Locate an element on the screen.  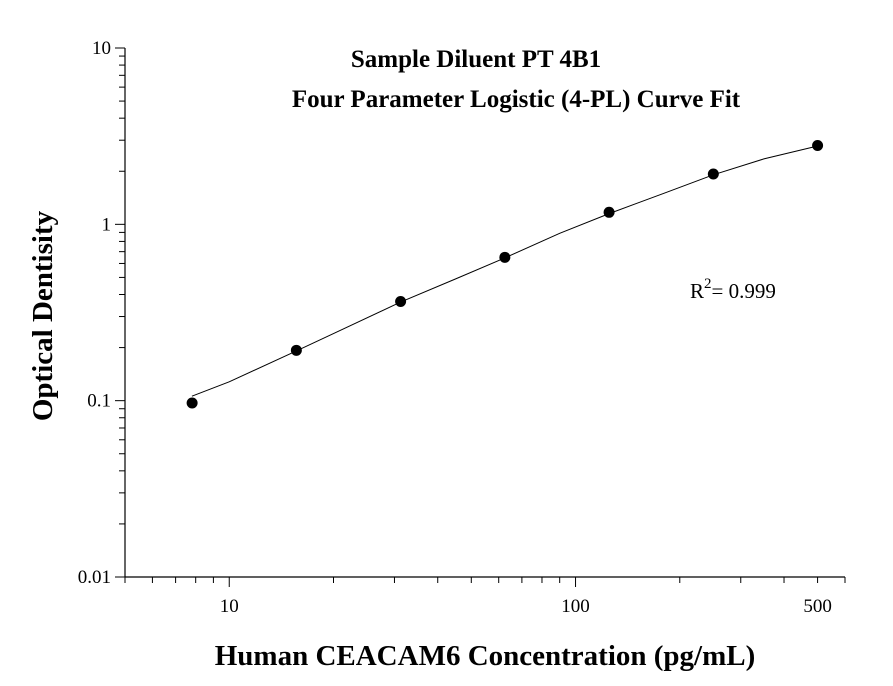
r-label: R is located at coordinates (697, 291).